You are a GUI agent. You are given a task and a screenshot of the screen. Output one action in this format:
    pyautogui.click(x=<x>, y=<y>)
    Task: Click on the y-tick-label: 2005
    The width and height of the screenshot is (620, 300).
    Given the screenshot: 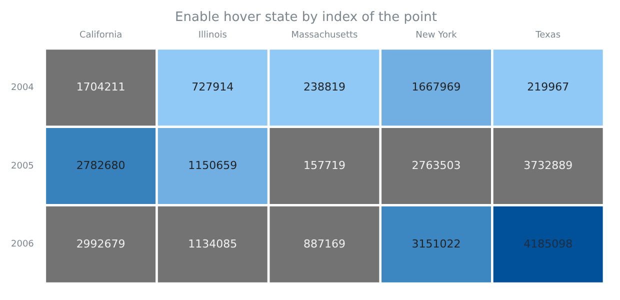 What is the action you would take?
    pyautogui.click(x=22, y=166)
    